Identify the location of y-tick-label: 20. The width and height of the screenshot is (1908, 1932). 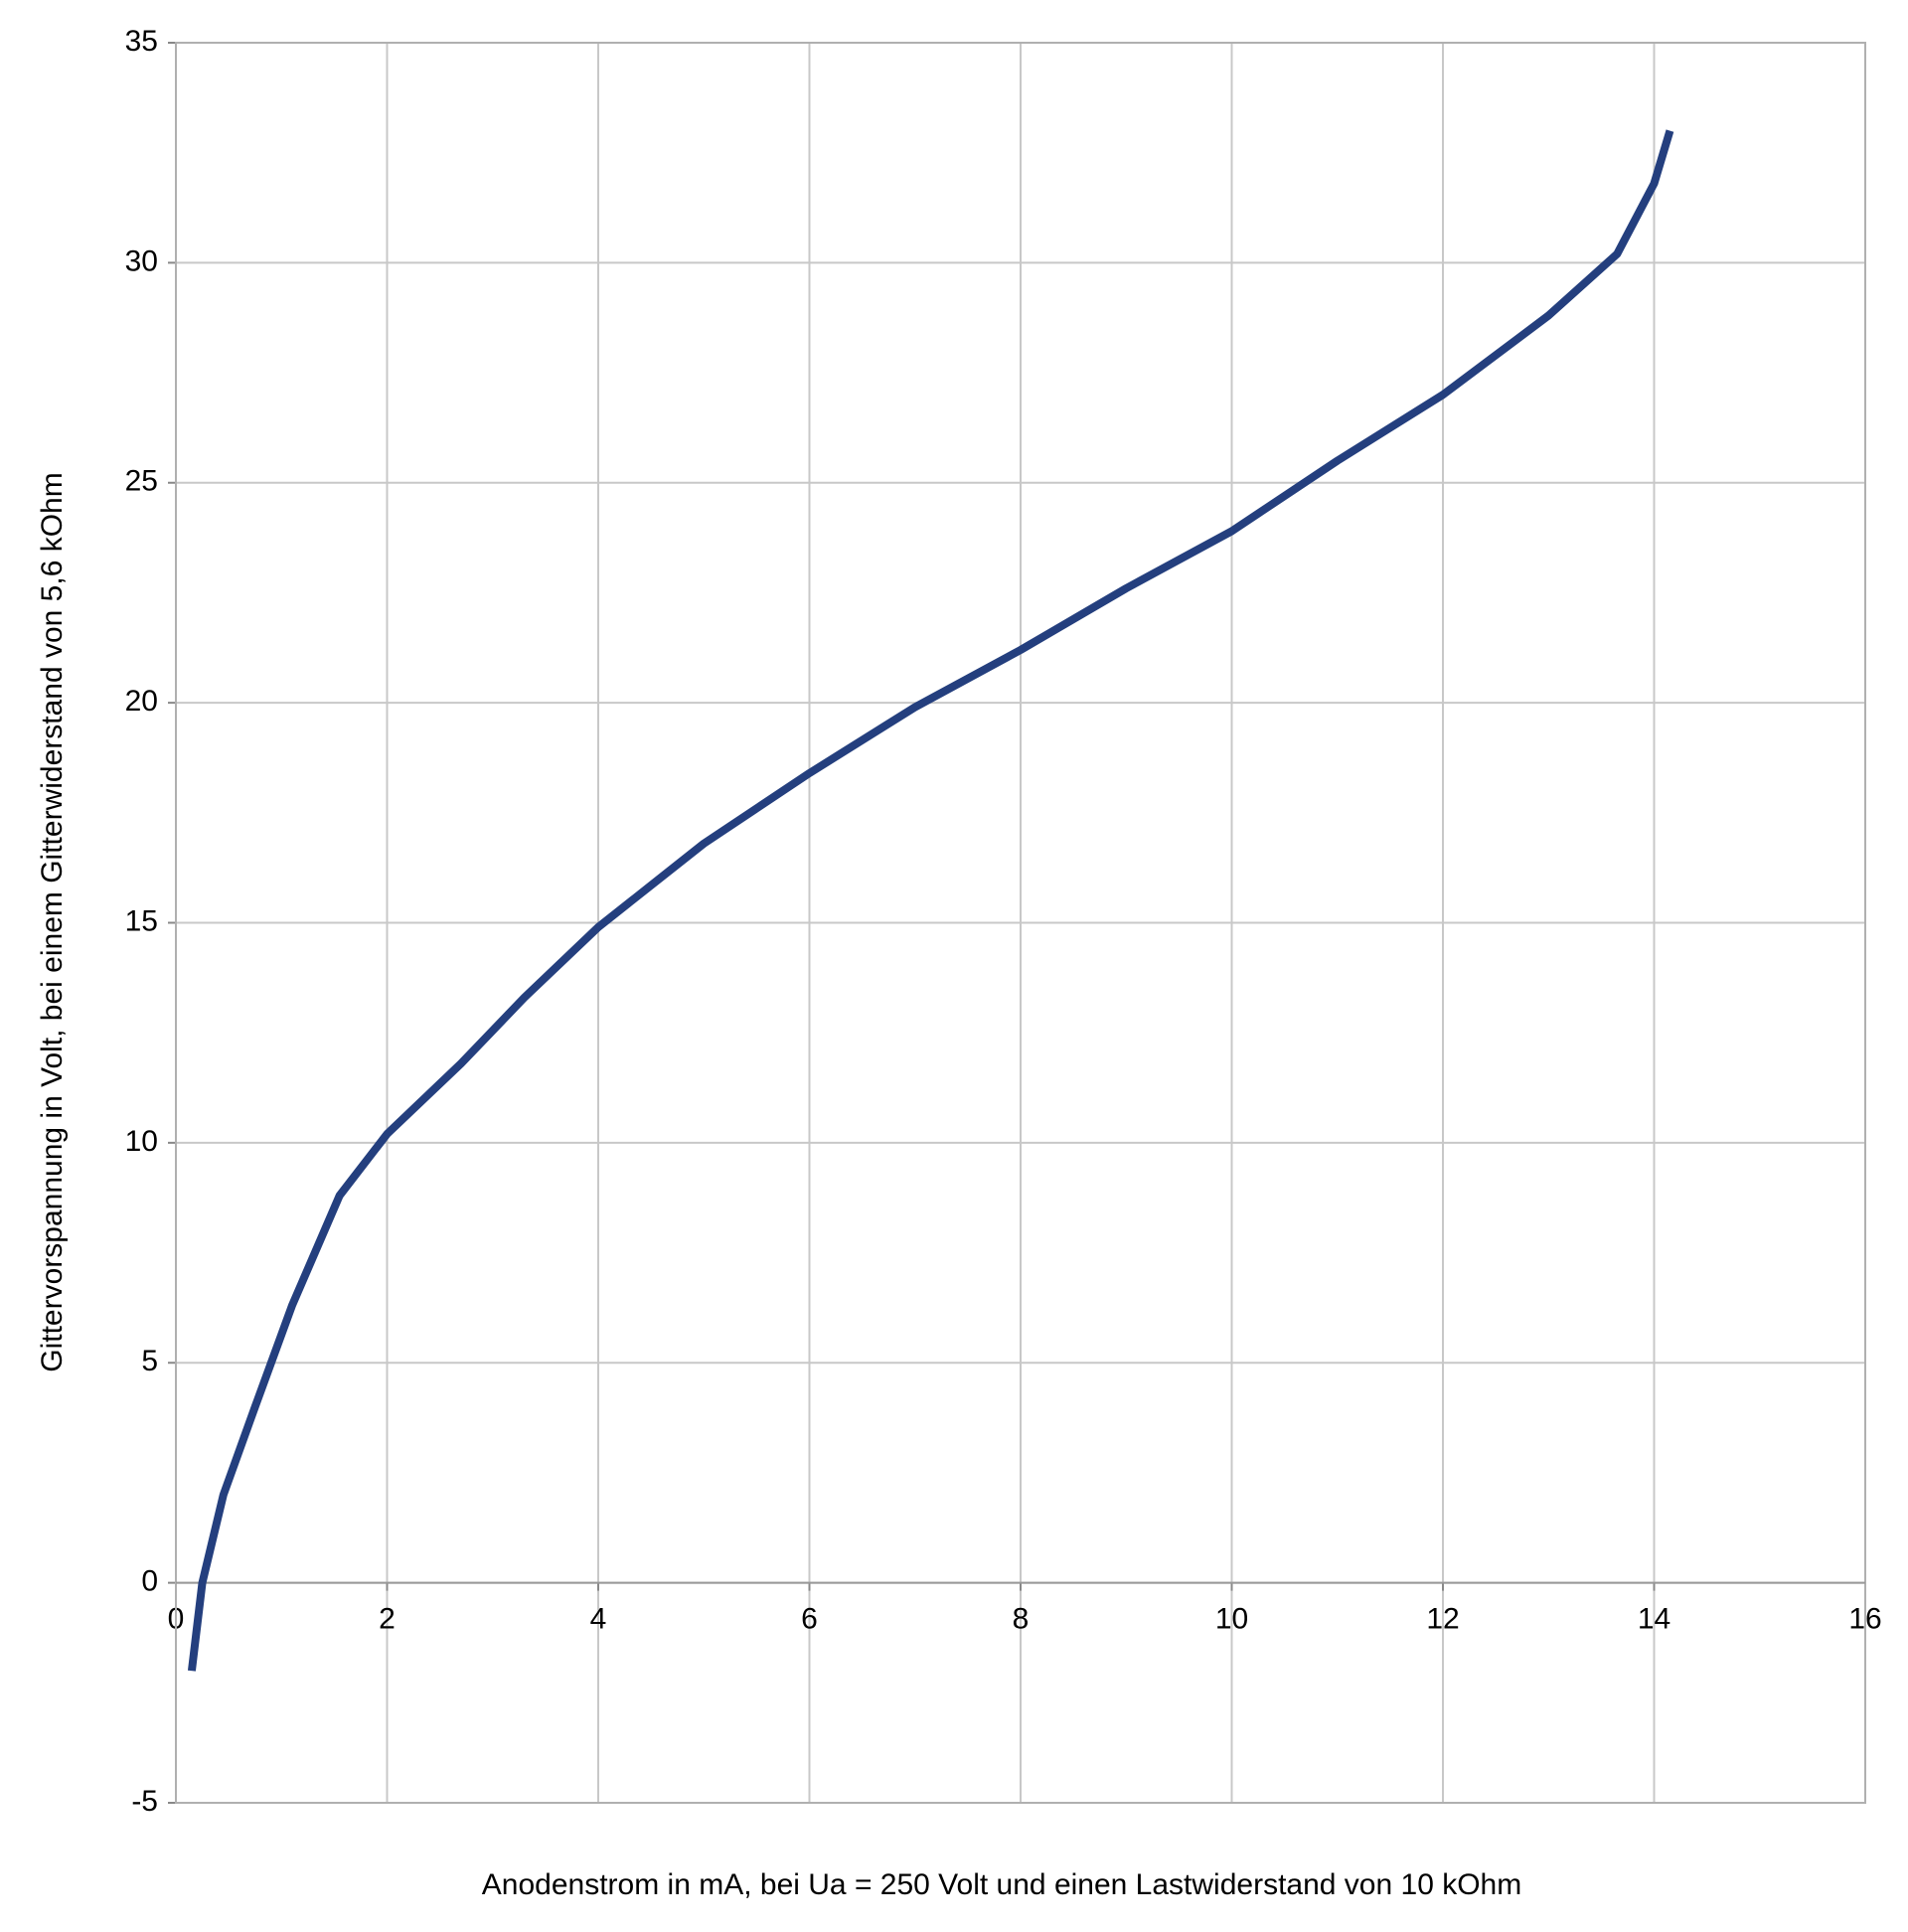
(141, 701).